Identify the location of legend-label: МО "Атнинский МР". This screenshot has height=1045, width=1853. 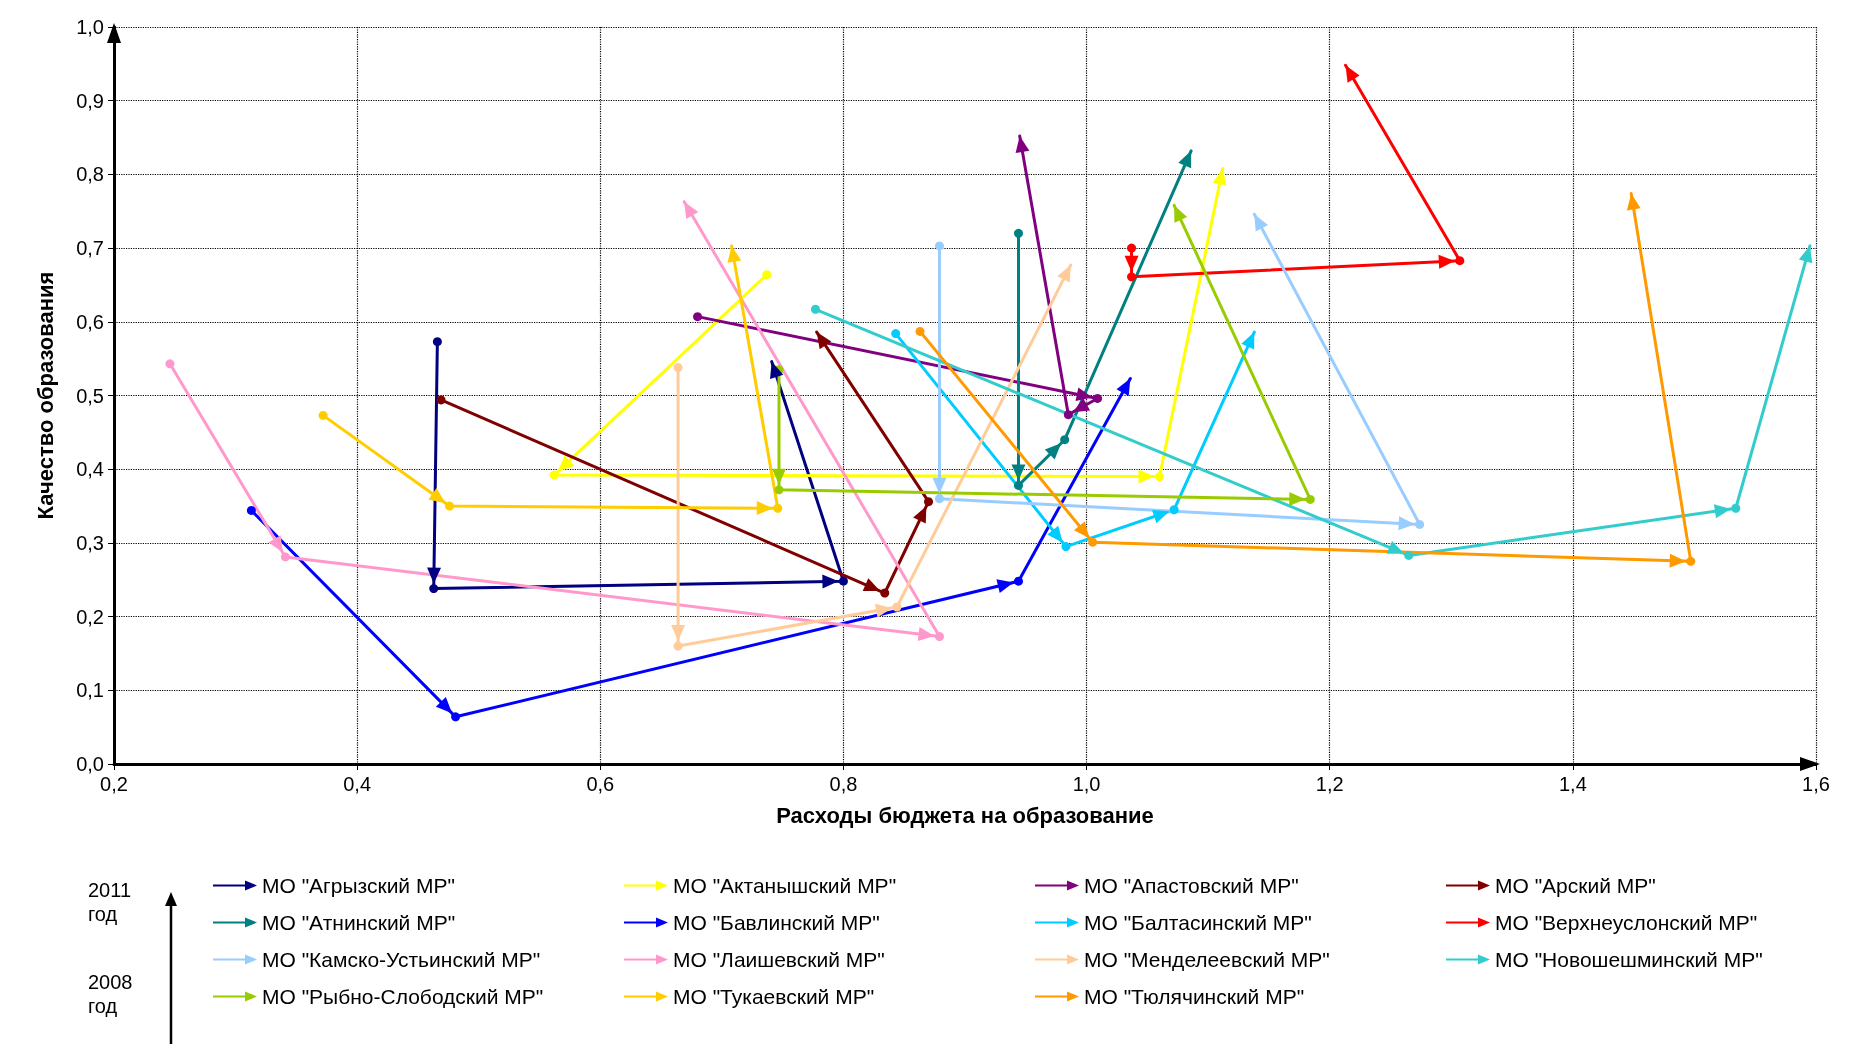
(359, 922).